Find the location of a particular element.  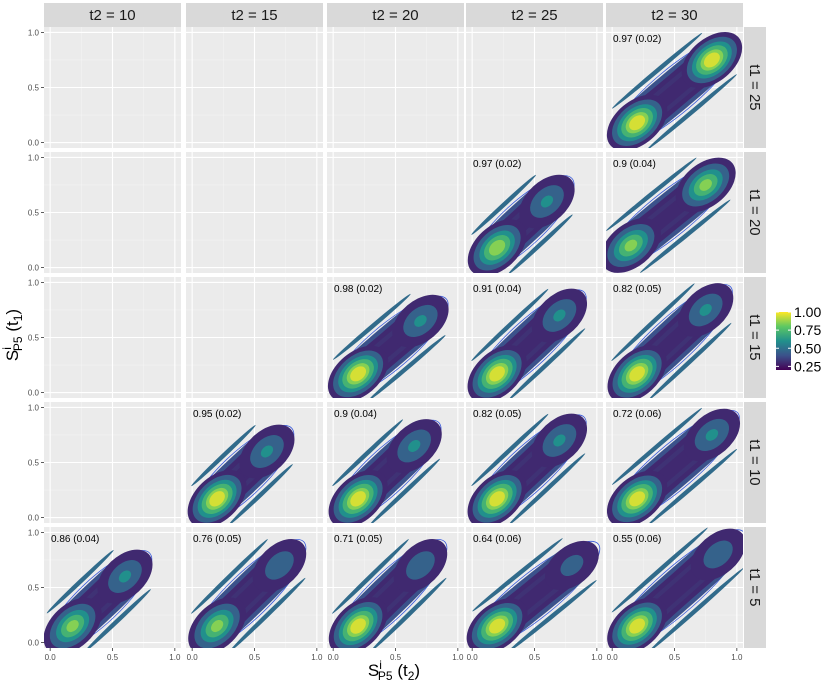

panel-annotation: 0.76 (0.05) is located at coordinates (217, 539).